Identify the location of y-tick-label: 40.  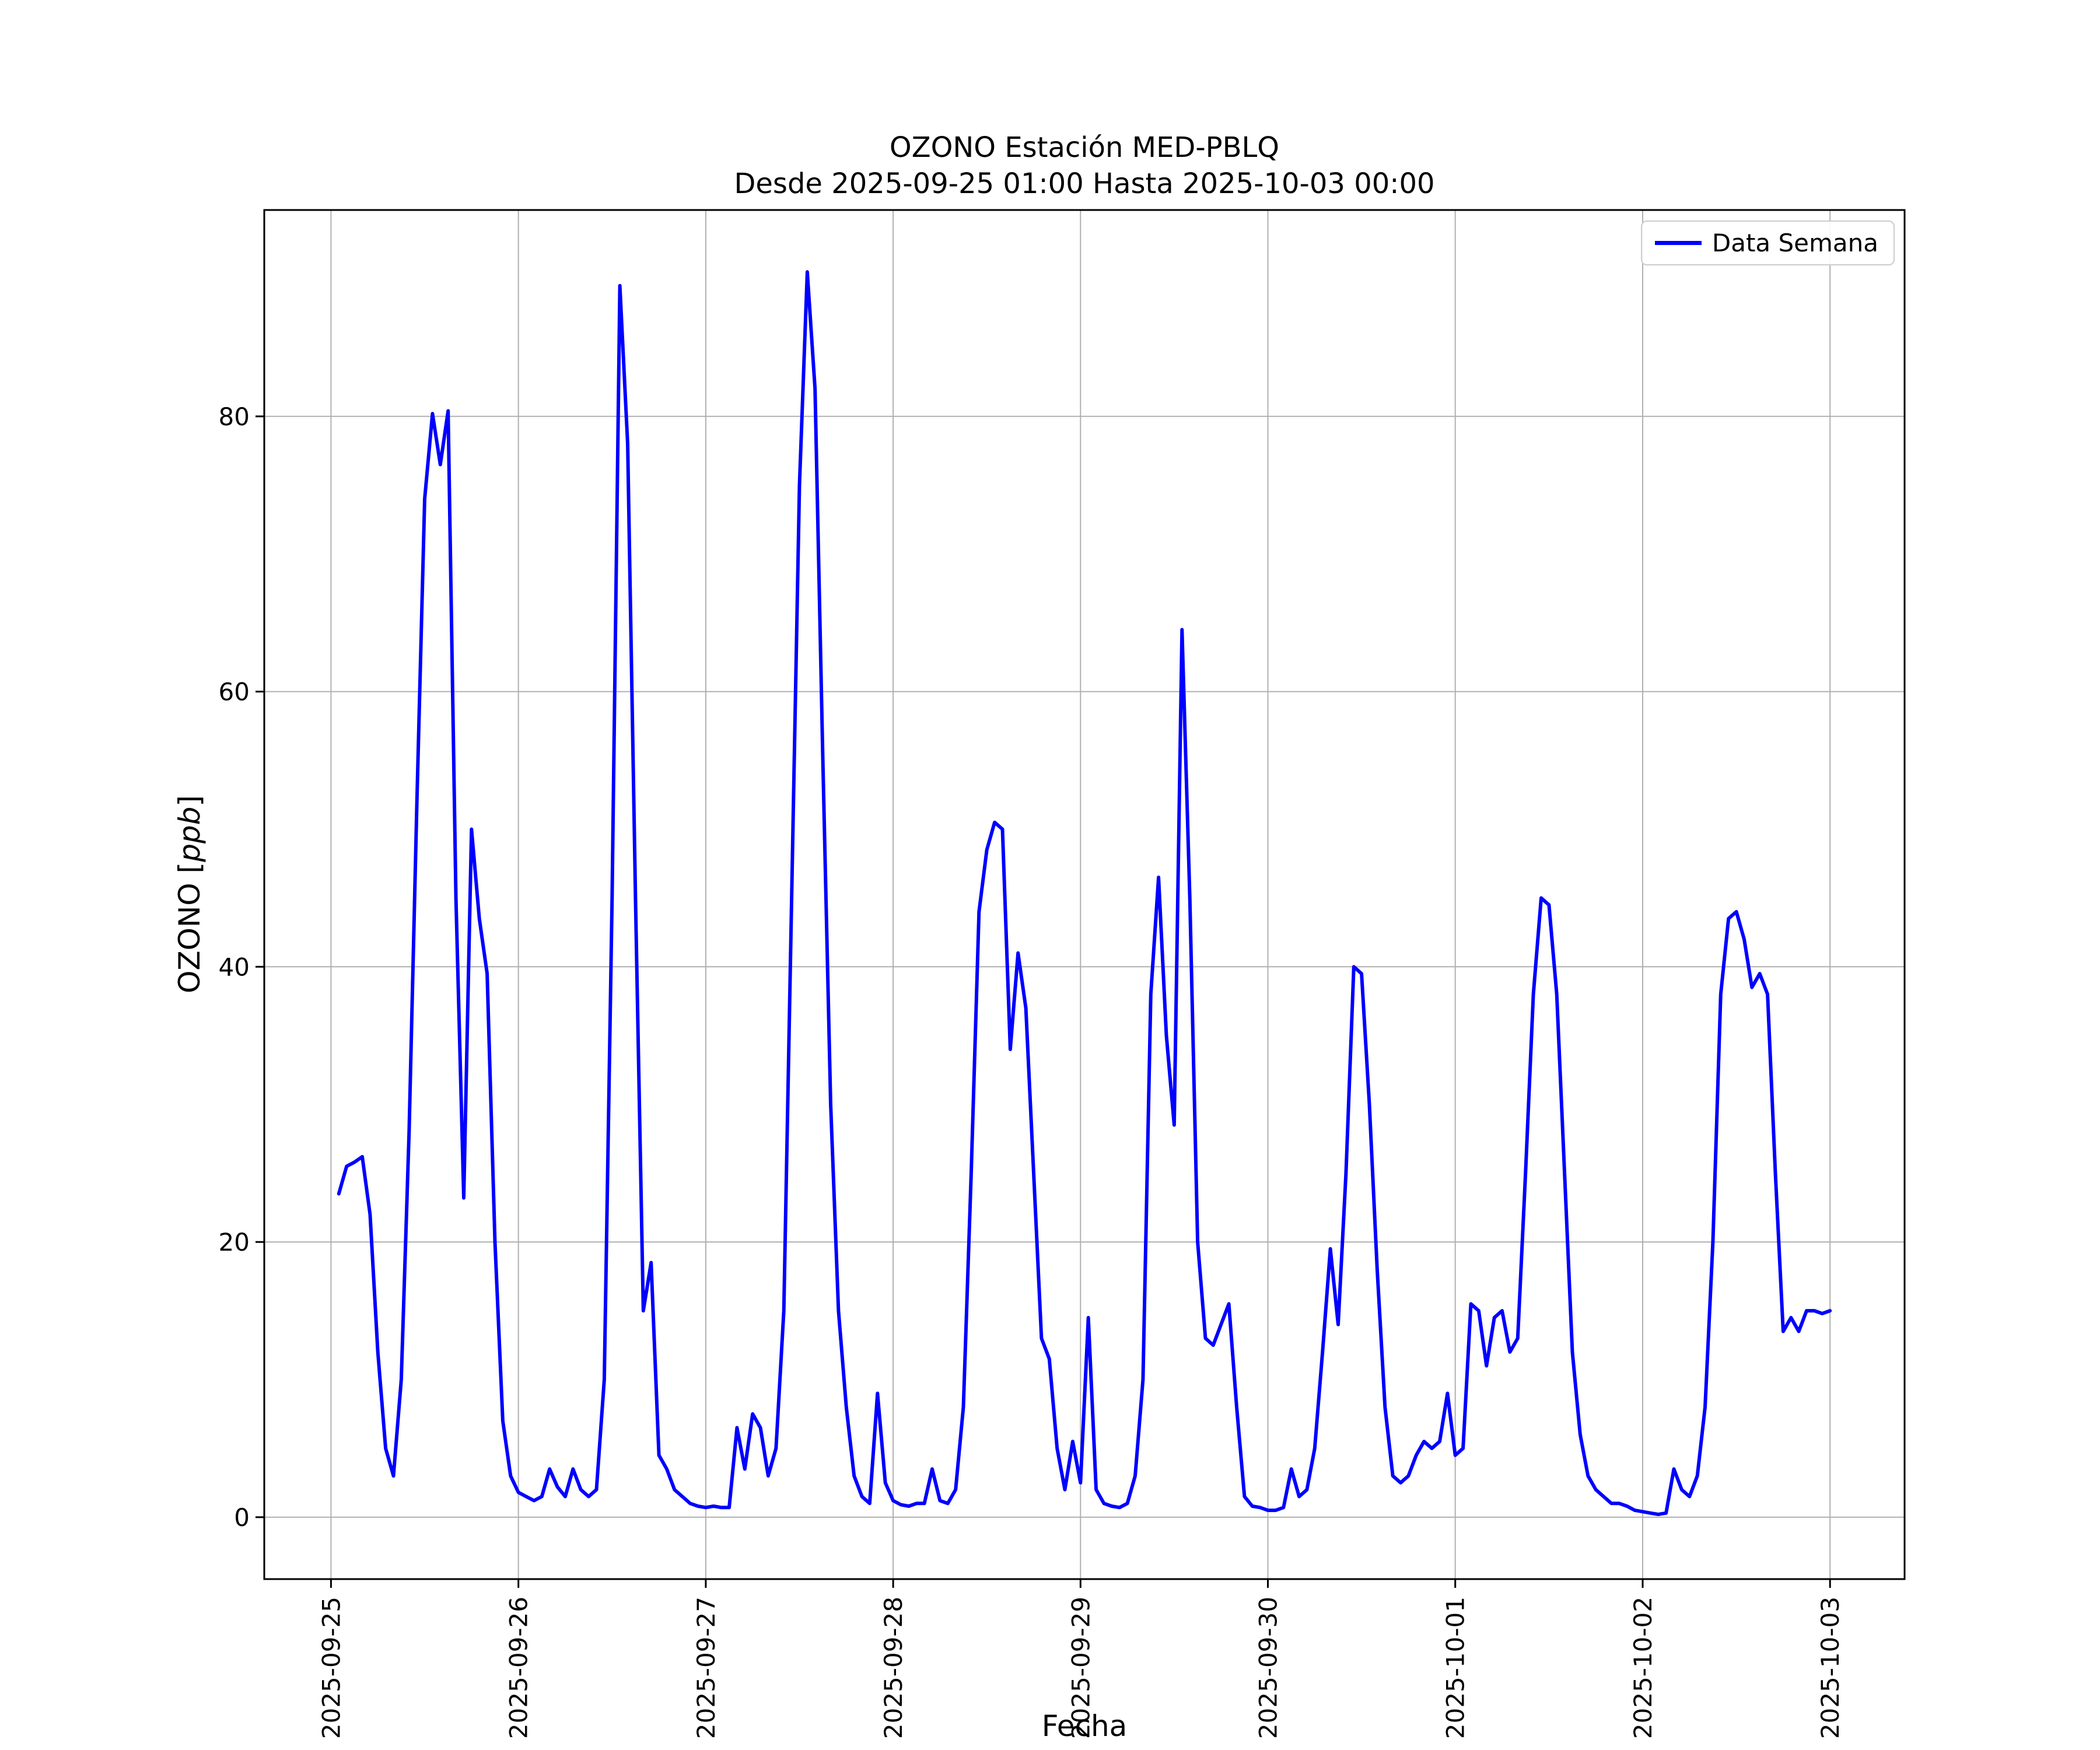
(235, 967).